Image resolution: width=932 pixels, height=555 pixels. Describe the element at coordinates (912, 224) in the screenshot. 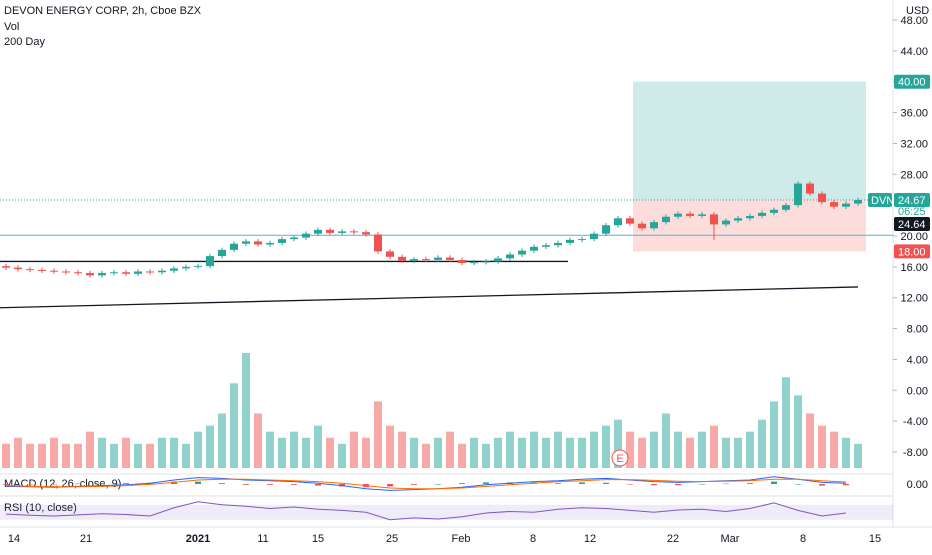

I see `crosshair-tag-bg` at that location.